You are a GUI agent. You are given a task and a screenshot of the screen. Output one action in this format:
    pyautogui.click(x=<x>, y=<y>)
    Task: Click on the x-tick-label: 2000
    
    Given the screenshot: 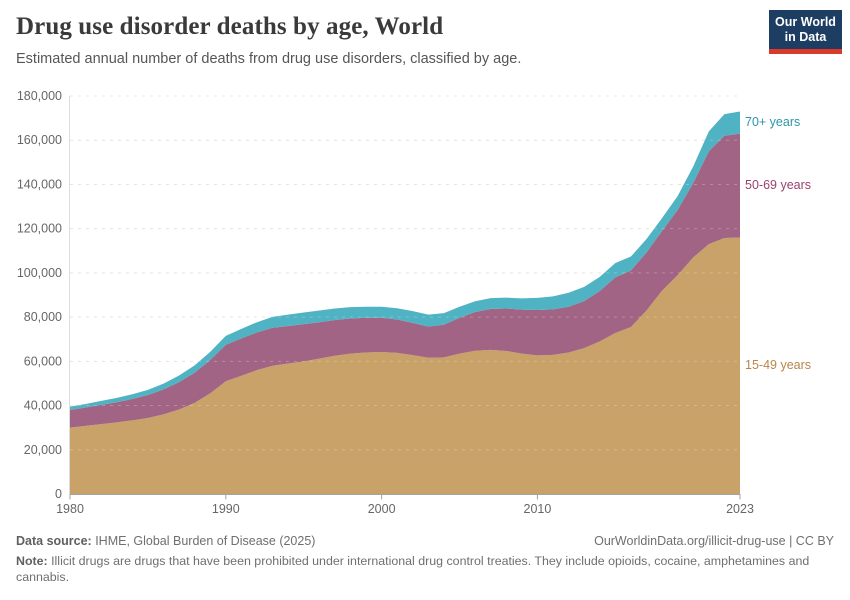 What is the action you would take?
    pyautogui.click(x=382, y=509)
    